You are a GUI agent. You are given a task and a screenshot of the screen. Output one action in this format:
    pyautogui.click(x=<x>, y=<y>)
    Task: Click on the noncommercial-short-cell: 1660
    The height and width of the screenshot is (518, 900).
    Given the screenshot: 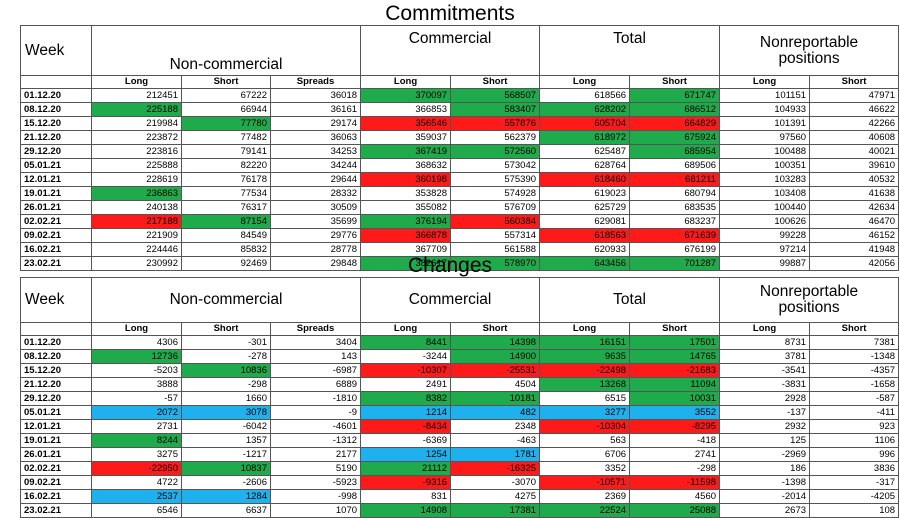 What is the action you would take?
    pyautogui.click(x=226, y=398)
    